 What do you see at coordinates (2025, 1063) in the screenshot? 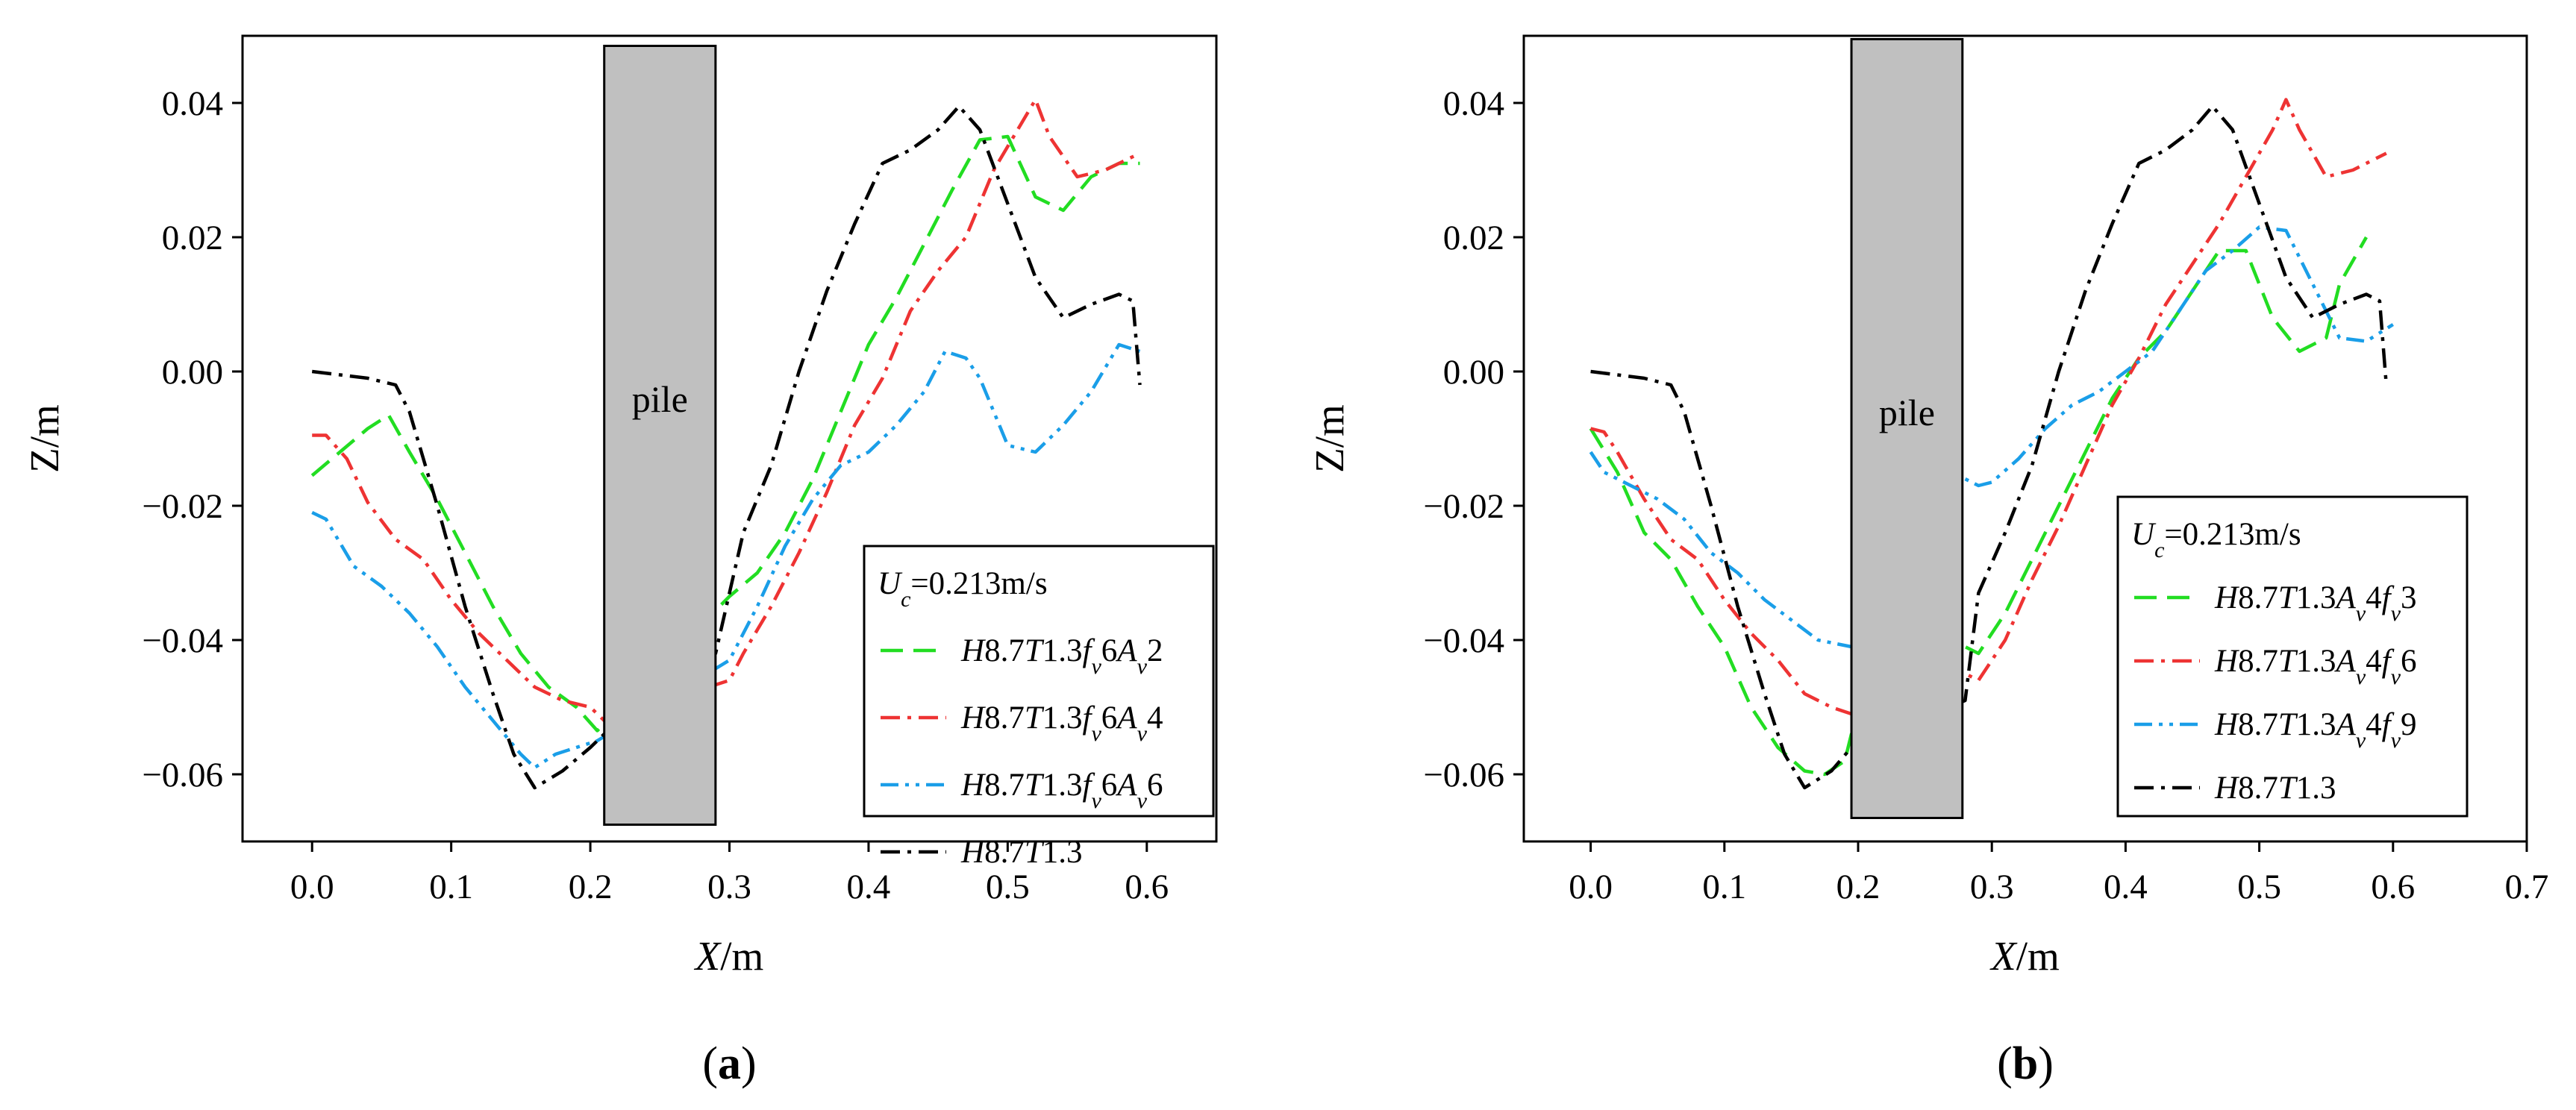
I see `panel-label: (b)` at bounding box center [2025, 1063].